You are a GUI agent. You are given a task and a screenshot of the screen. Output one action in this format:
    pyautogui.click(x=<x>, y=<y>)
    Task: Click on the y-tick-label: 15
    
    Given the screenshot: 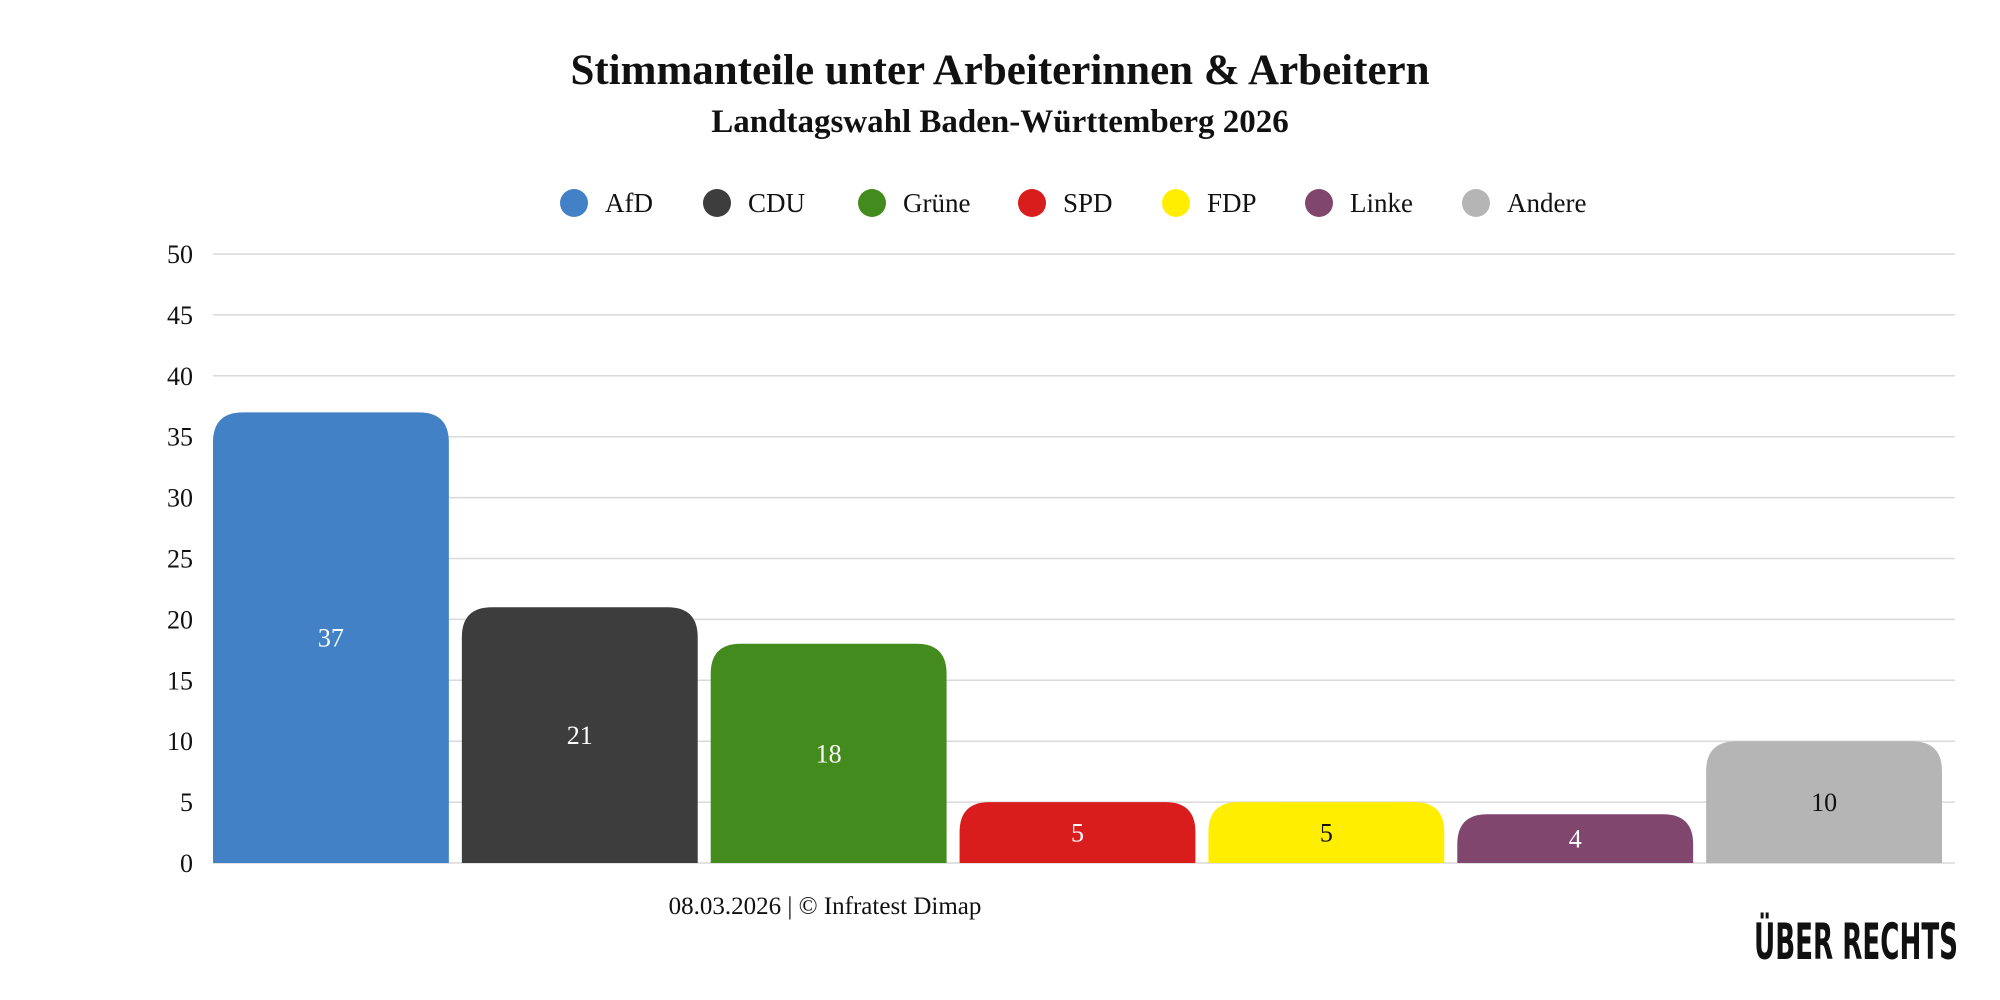 What is the action you would take?
    pyautogui.click(x=180, y=680)
    